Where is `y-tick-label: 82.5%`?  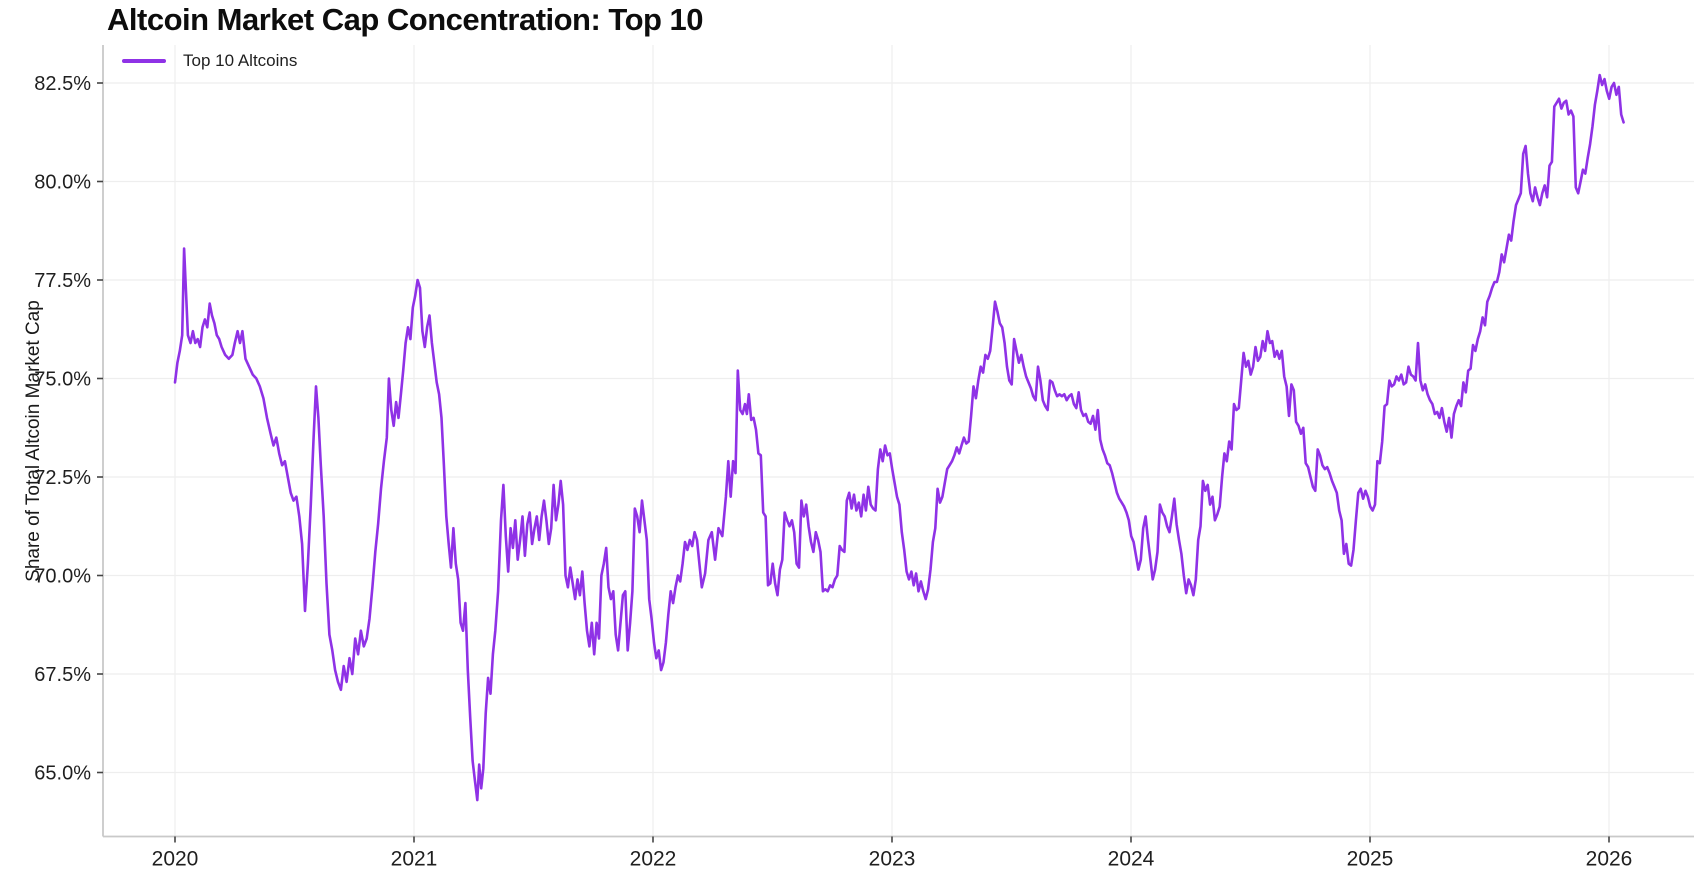
y-tick-label: 82.5% is located at coordinates (62, 84).